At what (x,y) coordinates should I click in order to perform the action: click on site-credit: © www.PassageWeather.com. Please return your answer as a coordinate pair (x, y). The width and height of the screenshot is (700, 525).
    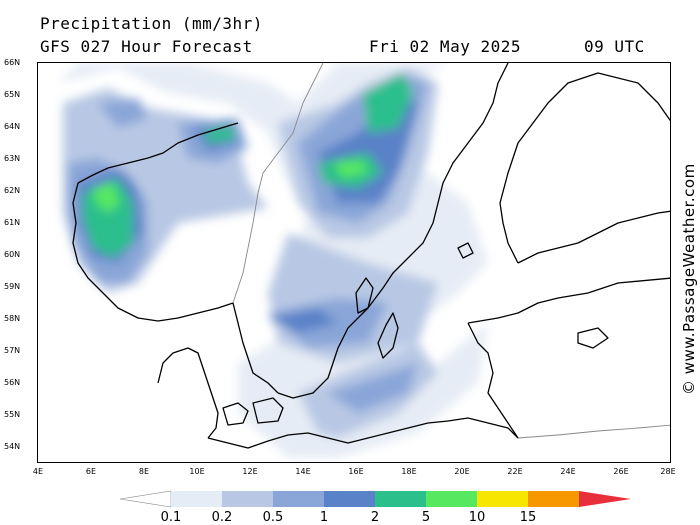
    Looking at the image, I should click on (689, 279).